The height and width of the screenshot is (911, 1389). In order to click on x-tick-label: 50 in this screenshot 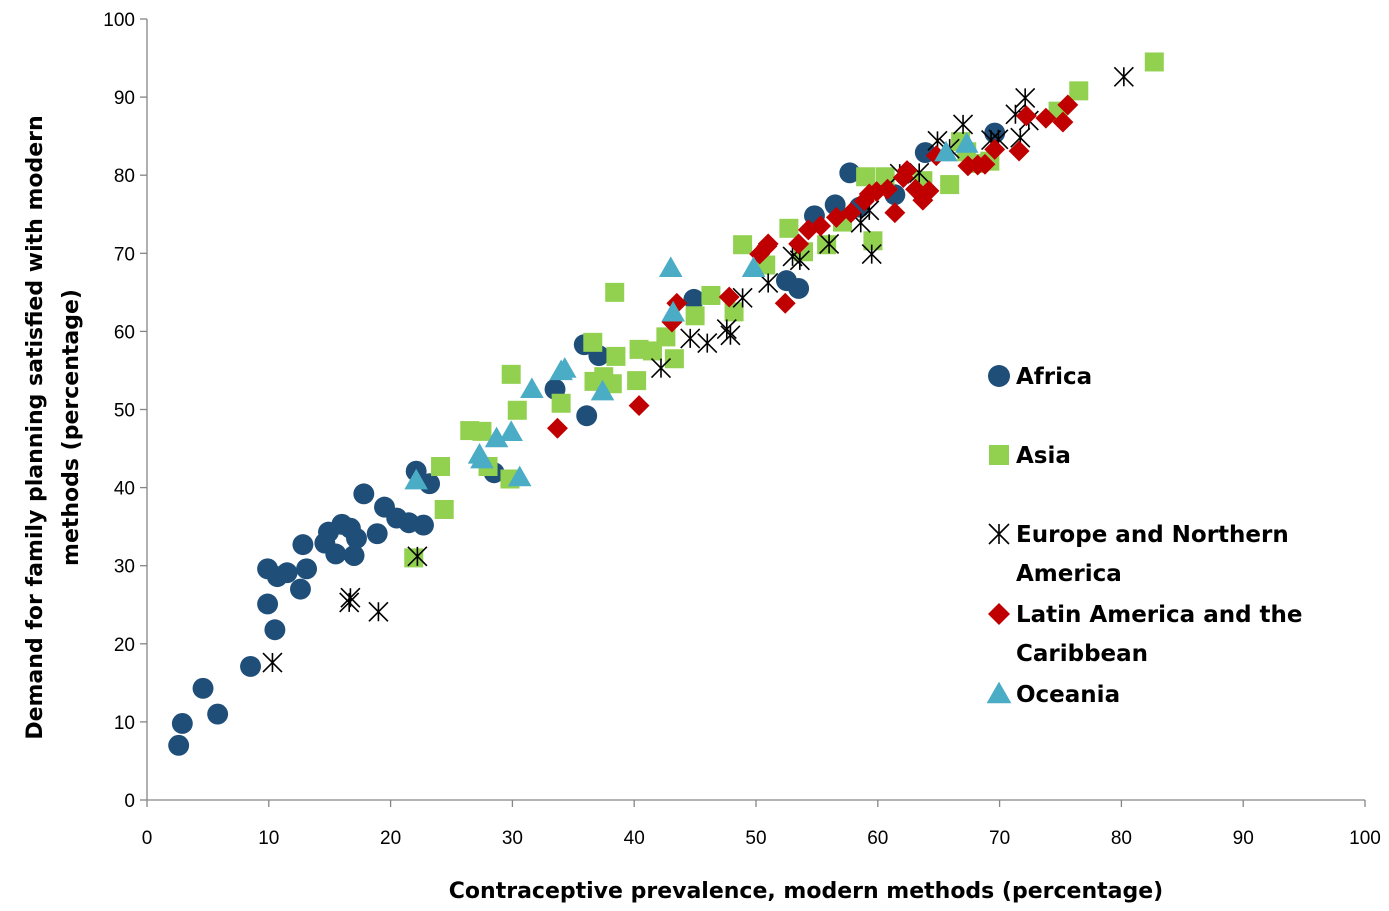, I will do `click(755, 838)`.